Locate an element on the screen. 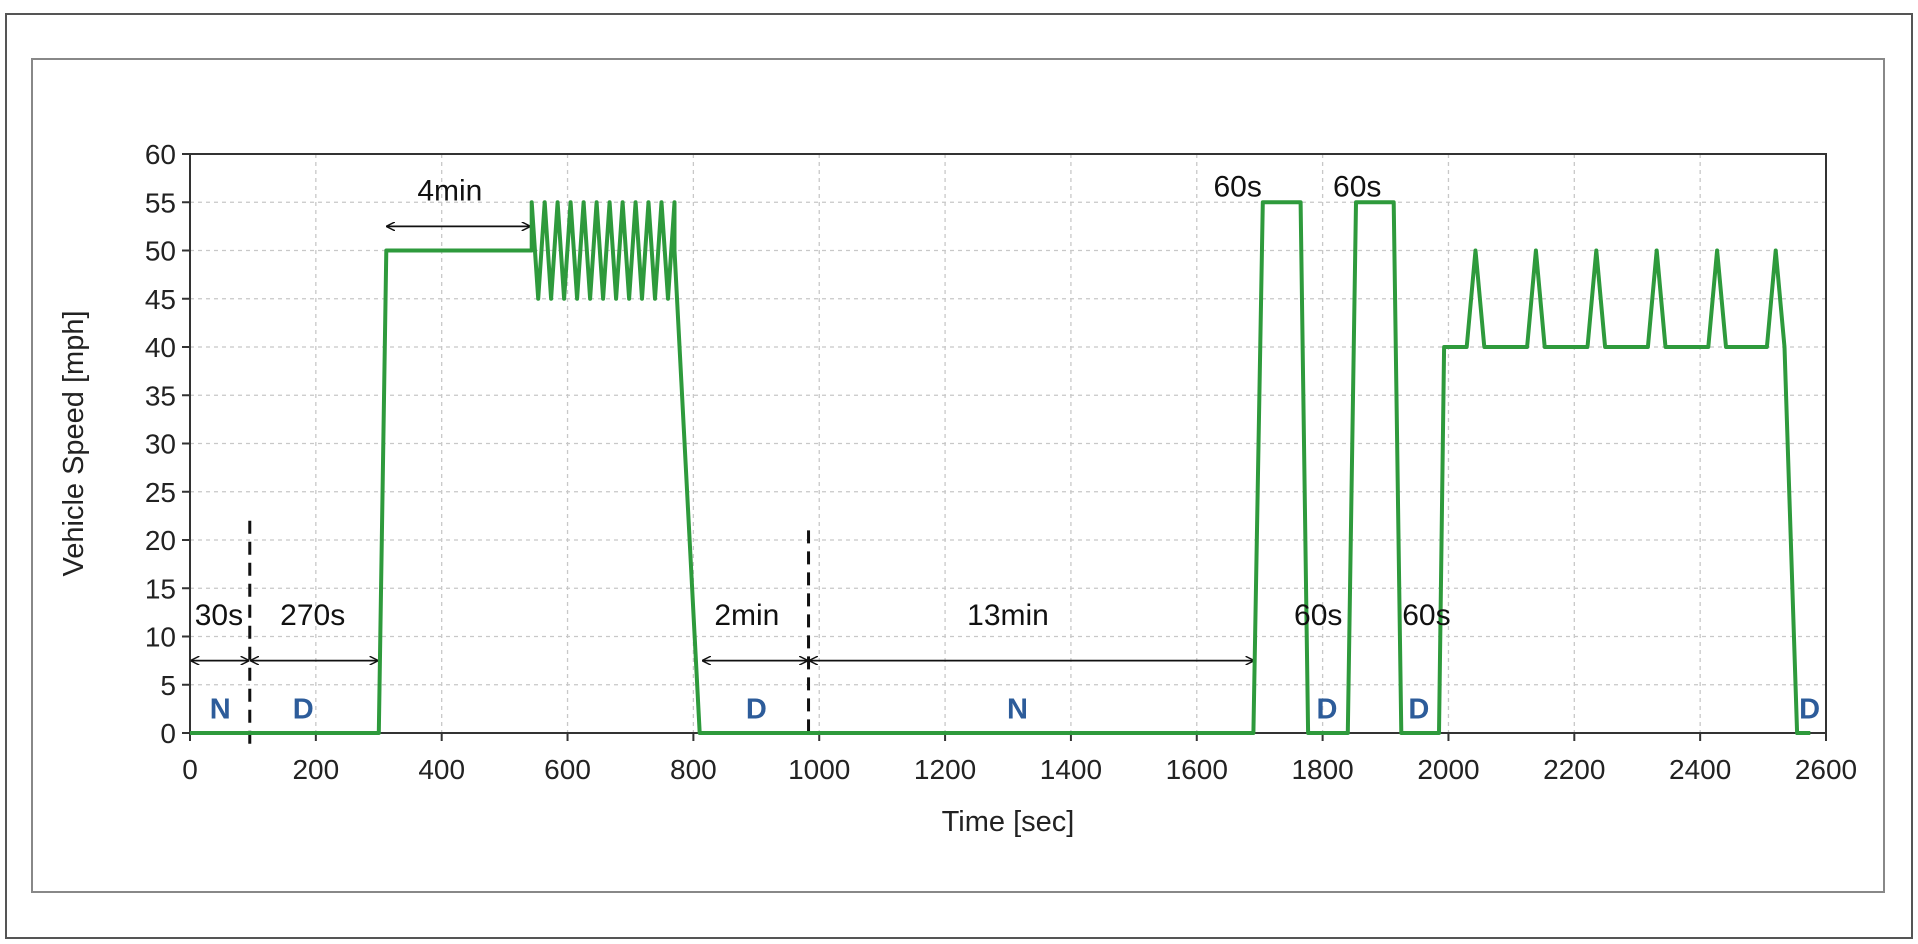 This screenshot has width=1918, height=944. x-tick-label: 1200 is located at coordinates (945, 769).